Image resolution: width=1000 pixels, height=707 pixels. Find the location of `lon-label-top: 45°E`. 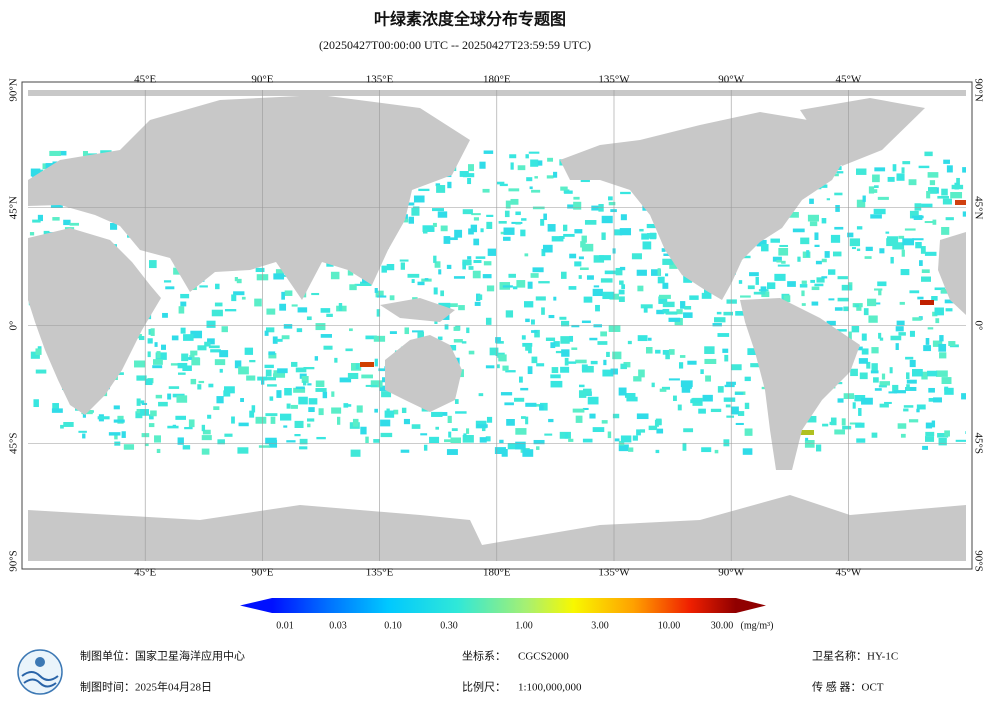

lon-label-top: 45°E is located at coordinates (145, 80).